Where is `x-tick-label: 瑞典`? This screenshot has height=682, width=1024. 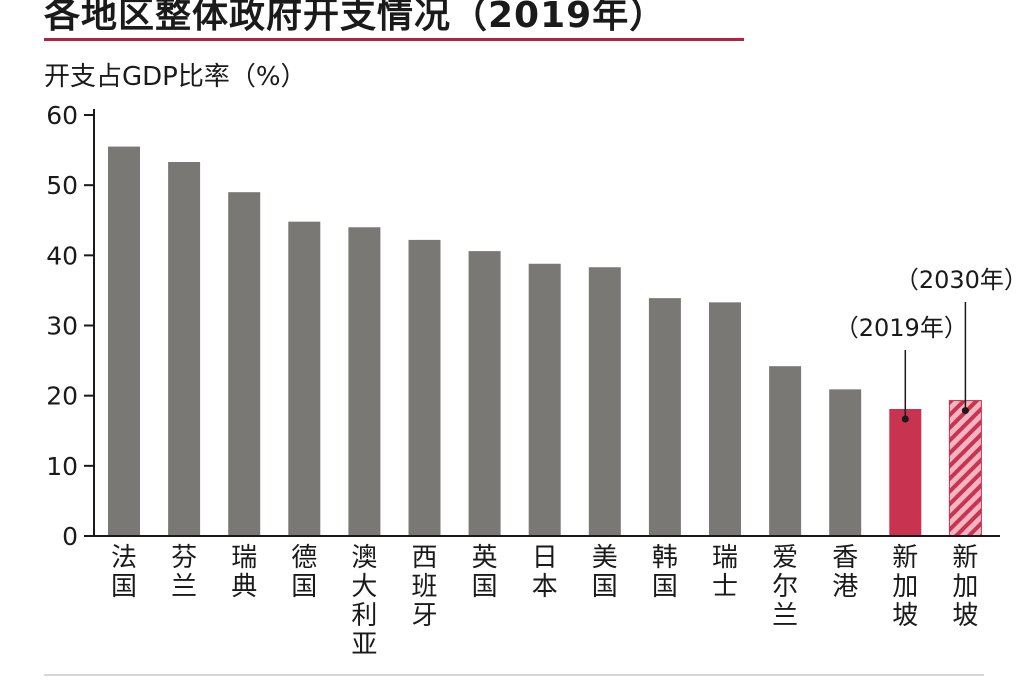
x-tick-label: 瑞典 is located at coordinates (244, 572).